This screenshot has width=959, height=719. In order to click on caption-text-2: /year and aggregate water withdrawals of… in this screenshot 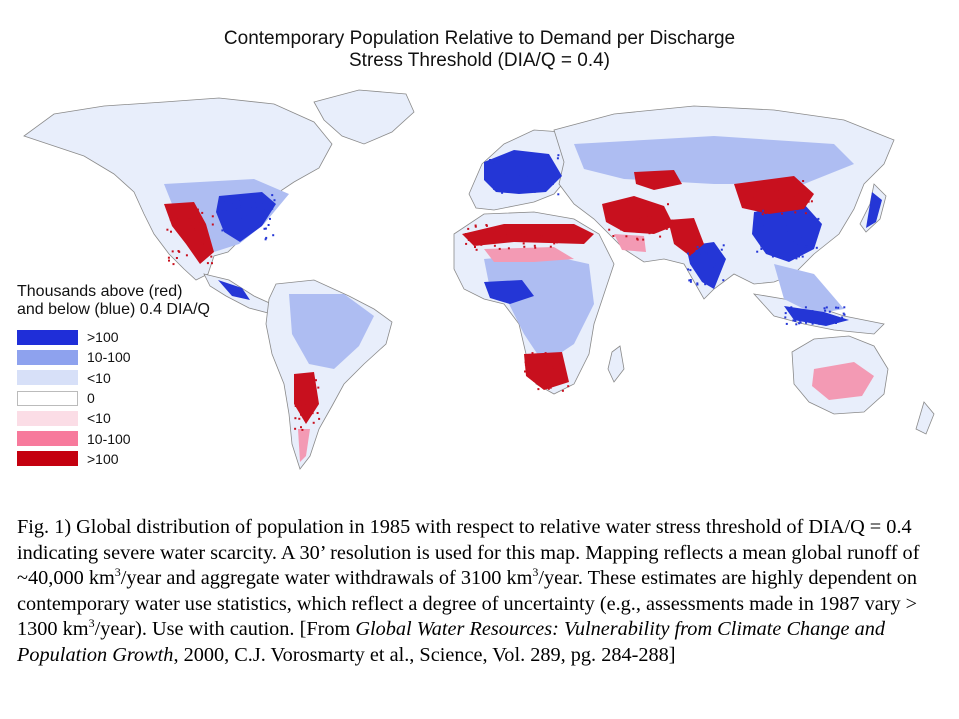, I will do `click(326, 578)`.